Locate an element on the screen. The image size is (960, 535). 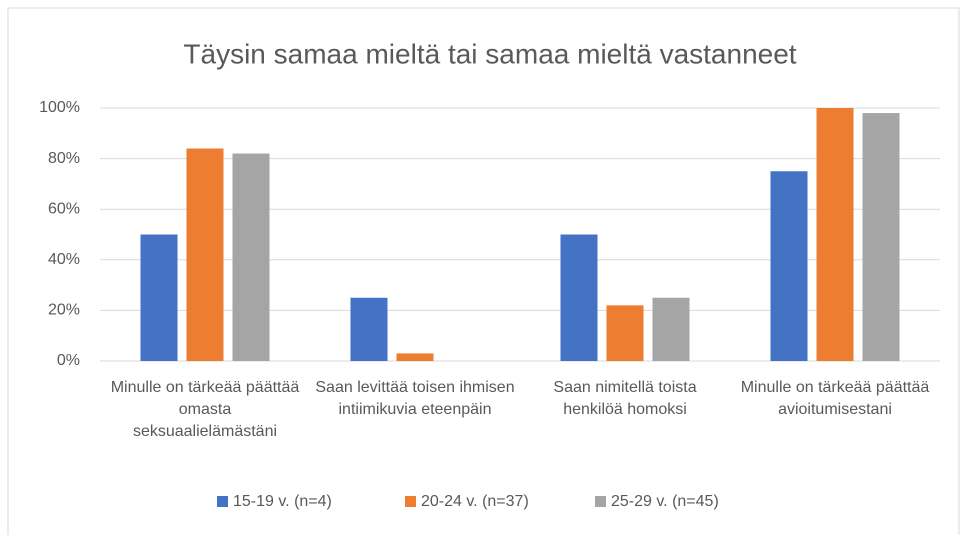
y-tick-label: 80% is located at coordinates (64, 158).